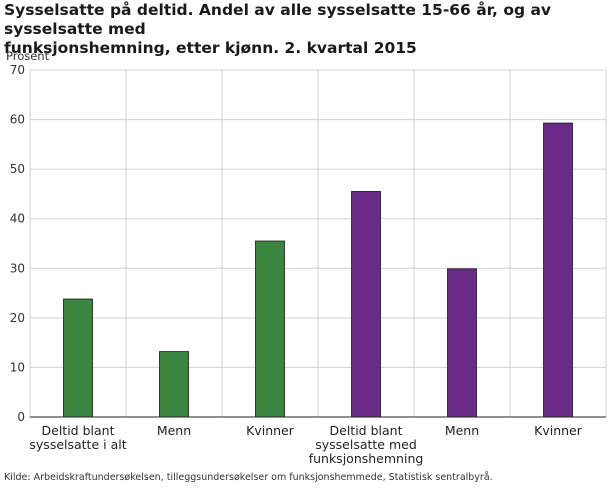  What do you see at coordinates (17, 318) in the screenshot?
I see `y-tick-label: 20` at bounding box center [17, 318].